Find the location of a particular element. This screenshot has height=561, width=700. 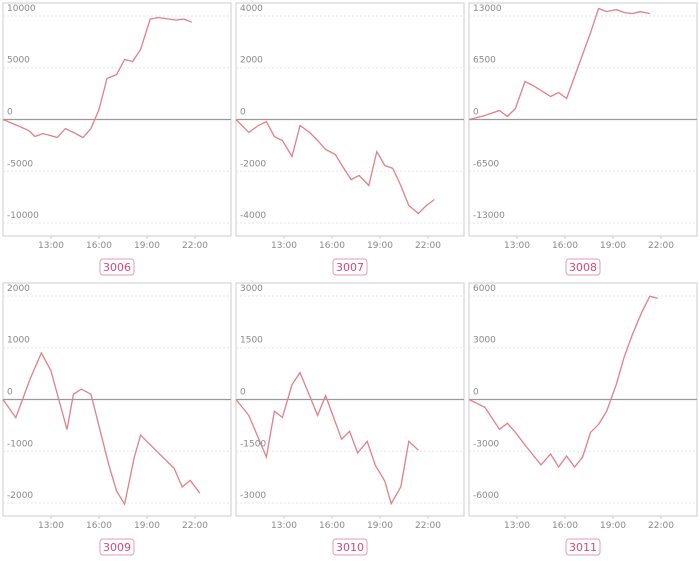

y-tick-label: 6000 is located at coordinates (484, 289).